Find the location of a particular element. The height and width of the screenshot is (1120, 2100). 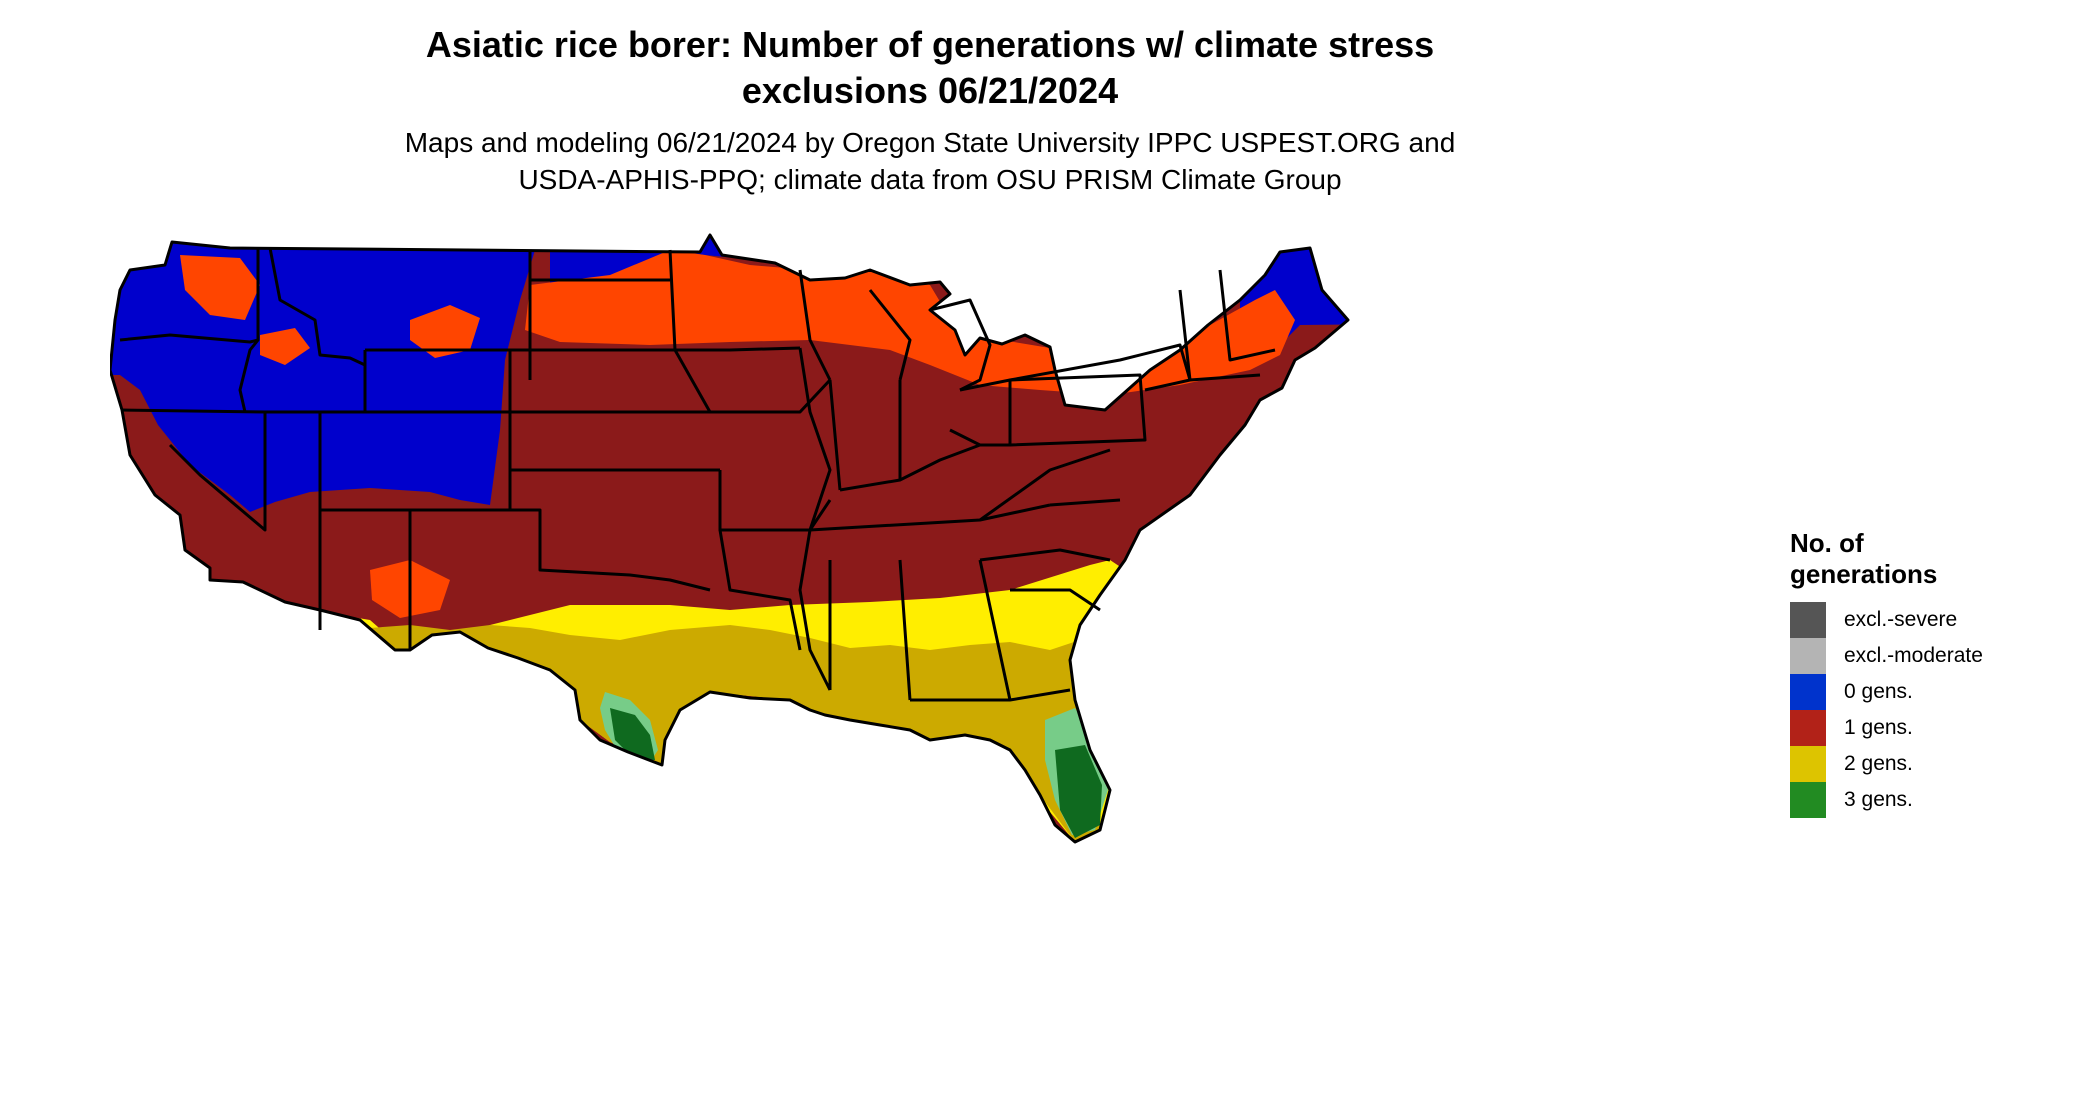

border-michigan is located at coordinates (930, 340).